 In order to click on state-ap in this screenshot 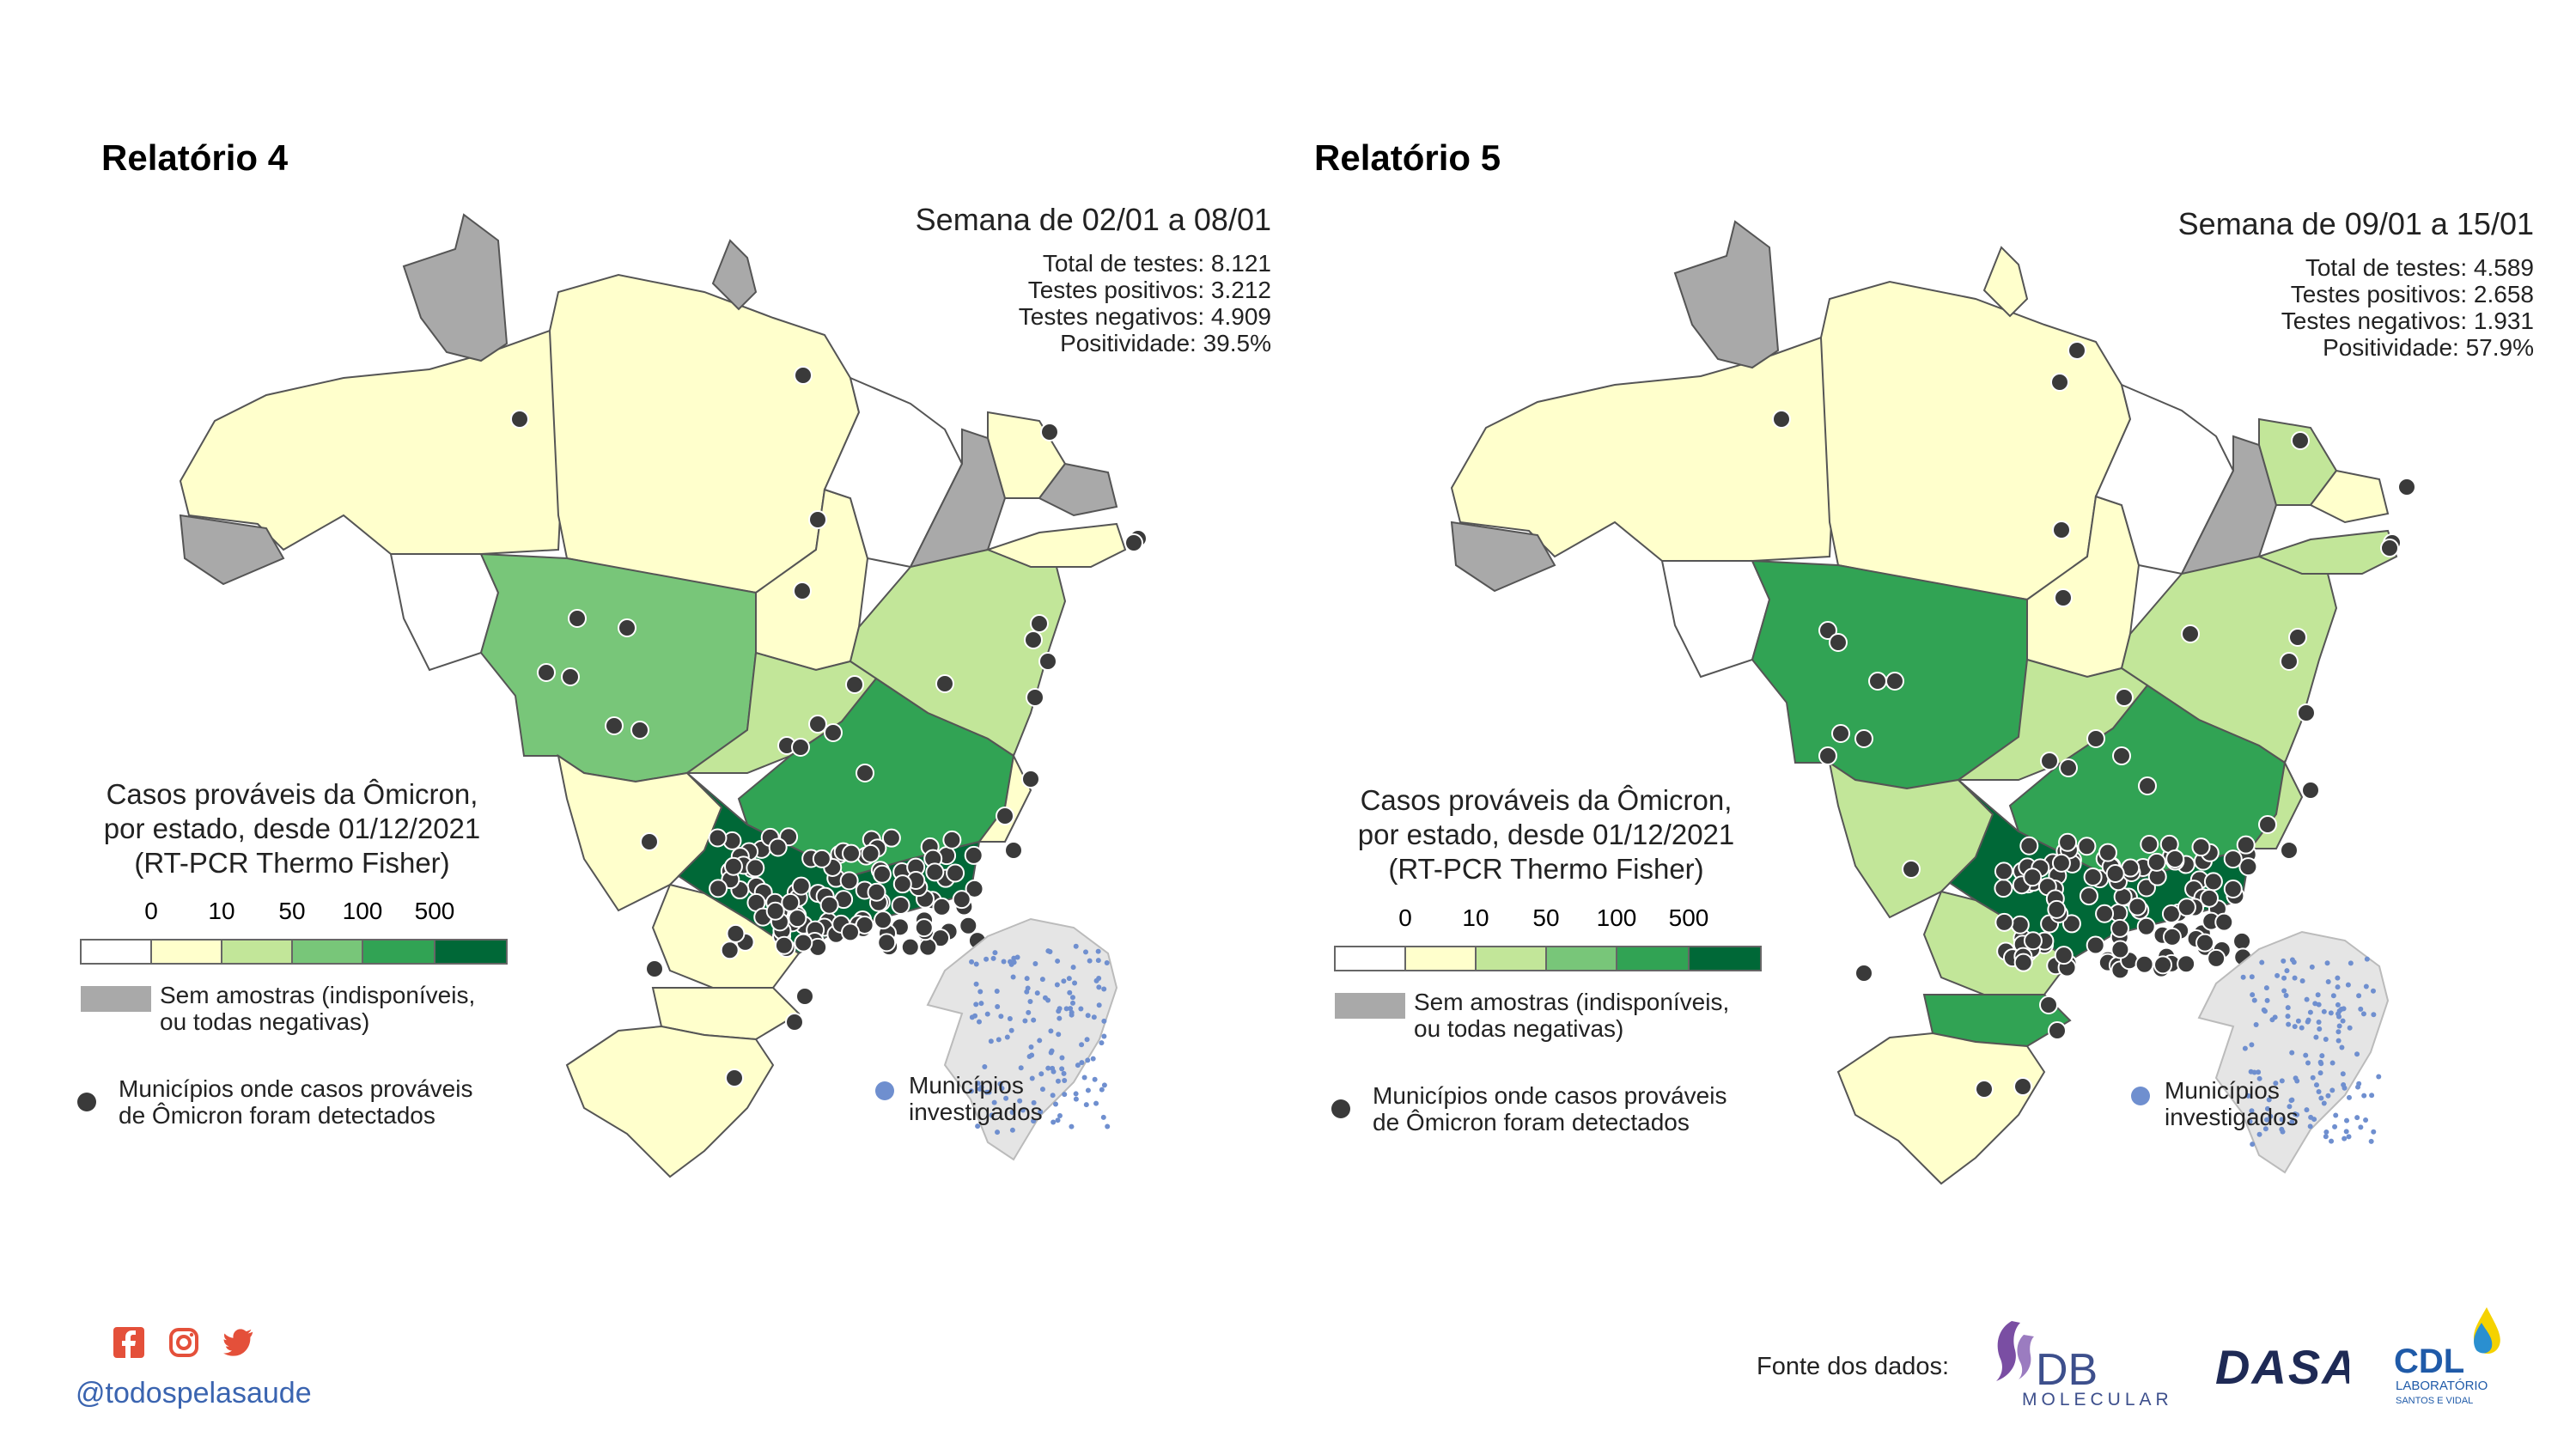, I will do `click(734, 275)`.